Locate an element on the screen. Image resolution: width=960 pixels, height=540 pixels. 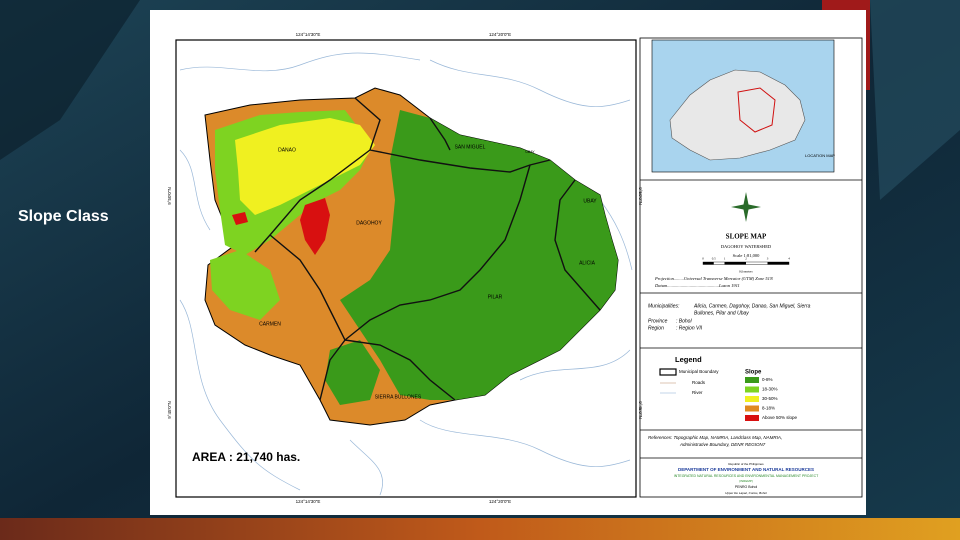
inset-map: LOCATION MAP is located at coordinates (743, 106).